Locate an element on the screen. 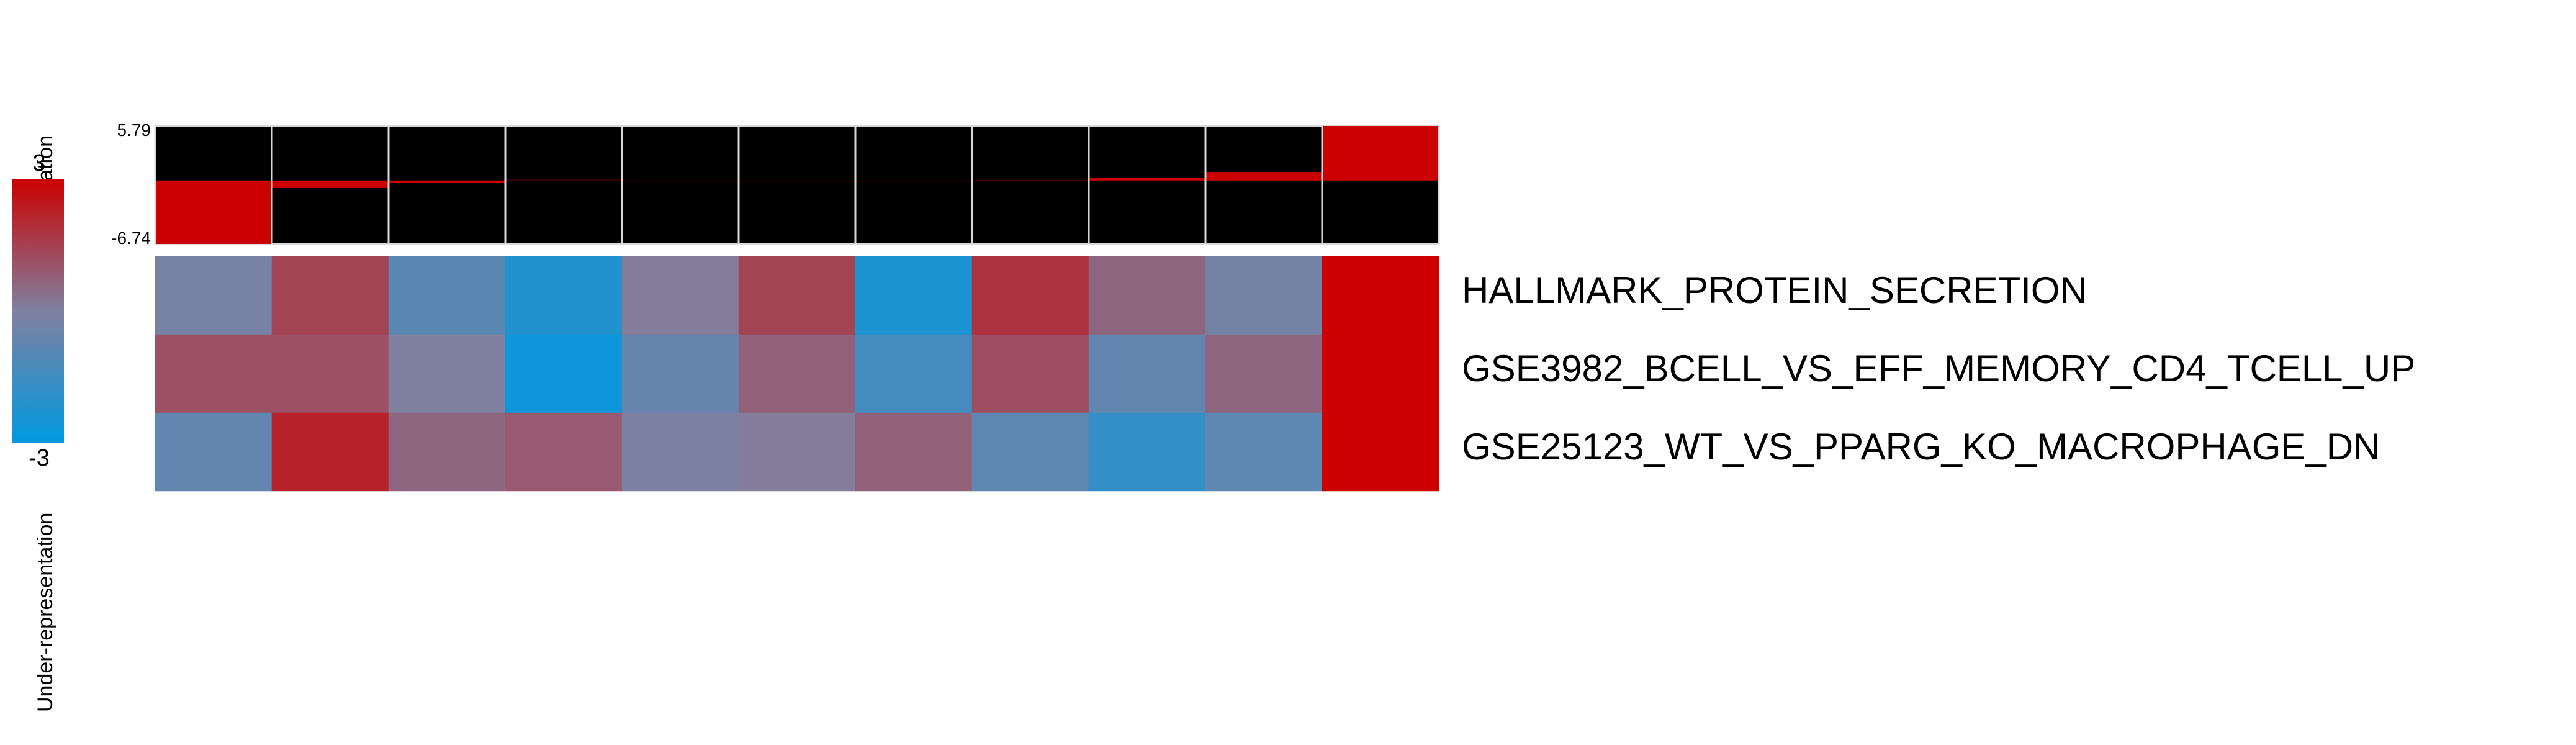 Image resolution: width=2576 pixels, height=745 pixels. bar-axis-min-label: -6.74 is located at coordinates (131, 238).